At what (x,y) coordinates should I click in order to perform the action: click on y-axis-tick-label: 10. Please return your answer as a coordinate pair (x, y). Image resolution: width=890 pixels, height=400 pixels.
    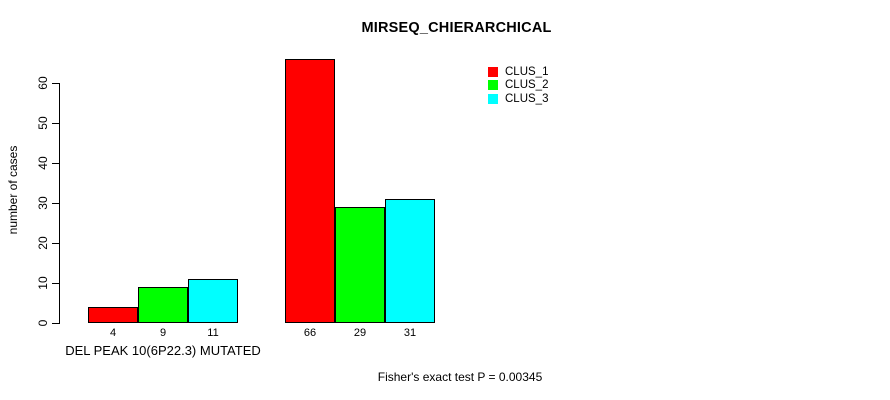
    Looking at the image, I should click on (43, 283).